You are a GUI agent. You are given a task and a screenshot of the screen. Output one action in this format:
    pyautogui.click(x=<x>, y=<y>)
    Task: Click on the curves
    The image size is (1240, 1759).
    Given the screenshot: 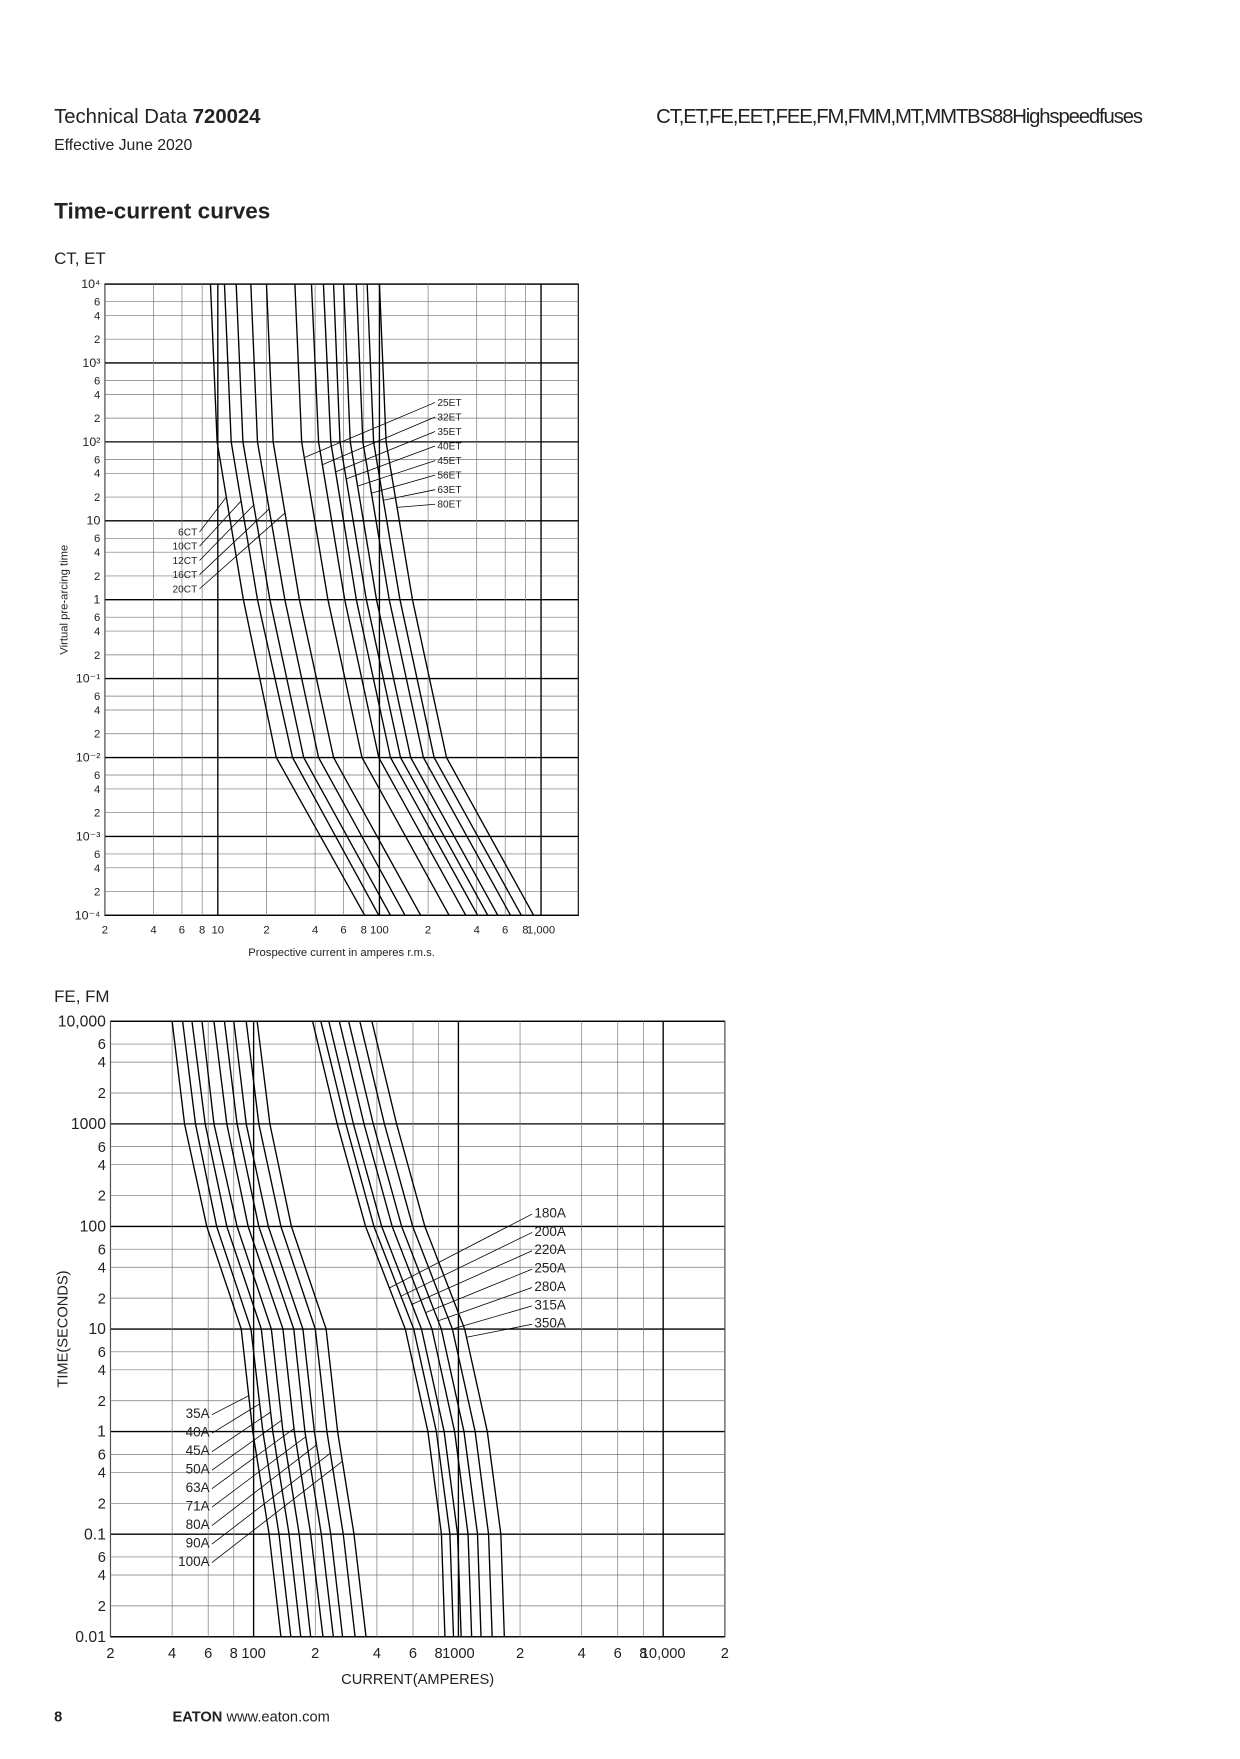 What is the action you would take?
    pyautogui.click(x=372, y=600)
    